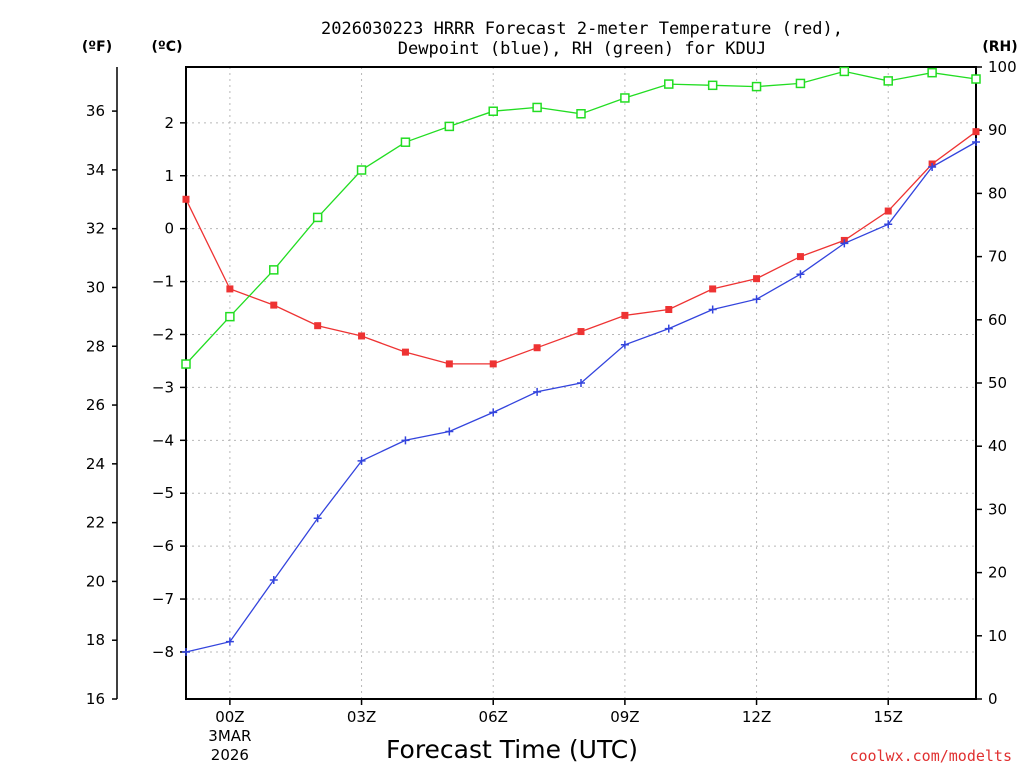  Describe the element at coordinates (169, 123) in the screenshot. I see `c-axis-tick-label: 2` at that location.